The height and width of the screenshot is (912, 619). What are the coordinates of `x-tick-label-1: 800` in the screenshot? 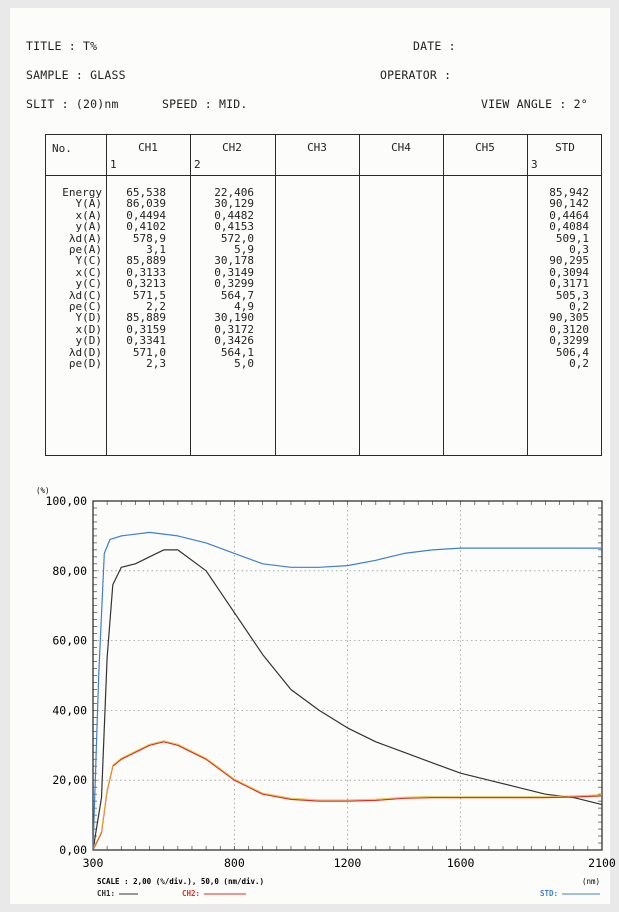 It's located at (234, 863).